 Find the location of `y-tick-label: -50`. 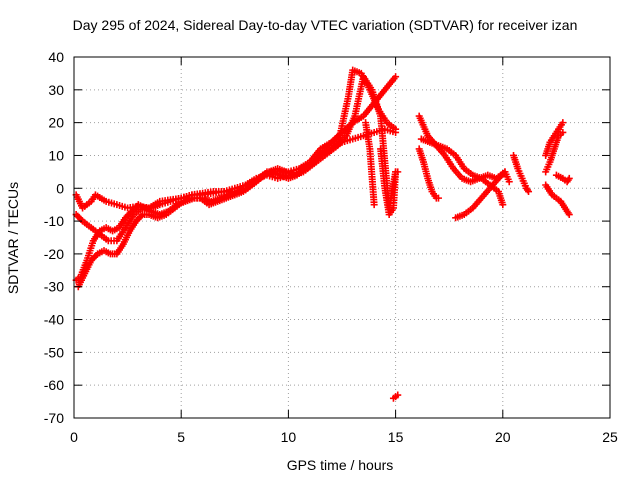

y-tick-label: -50 is located at coordinates (54, 352).